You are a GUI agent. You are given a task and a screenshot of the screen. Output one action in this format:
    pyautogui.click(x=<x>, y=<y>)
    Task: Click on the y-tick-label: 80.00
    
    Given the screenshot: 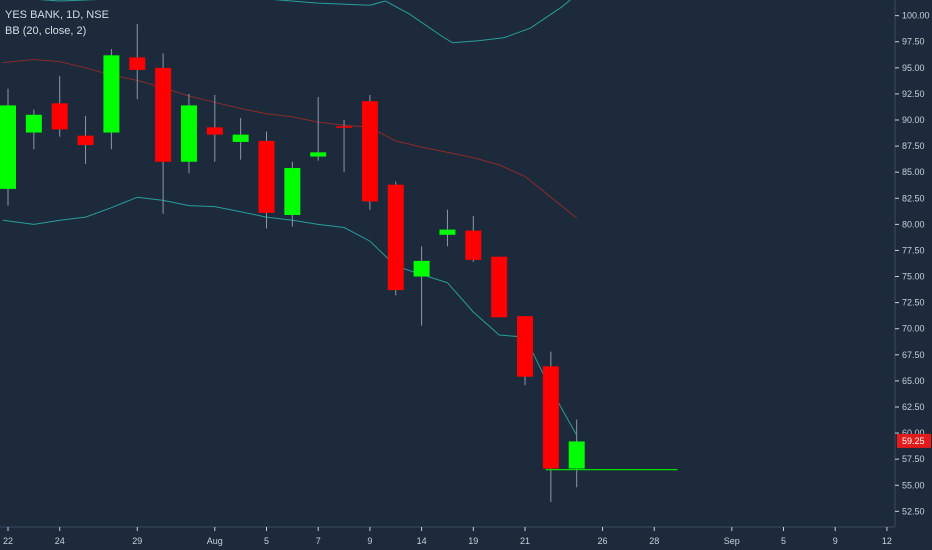 What is the action you would take?
    pyautogui.click(x=913, y=224)
    